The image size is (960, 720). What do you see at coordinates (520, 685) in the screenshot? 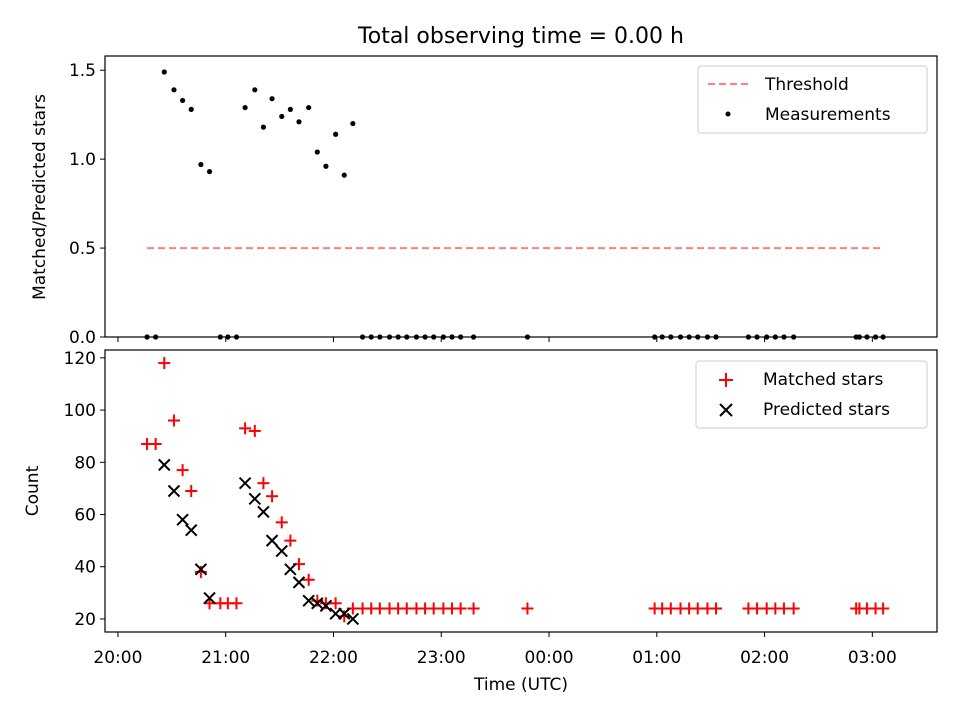
I see `bottom-x-axis-label: Time (UTC)` at bounding box center [520, 685].